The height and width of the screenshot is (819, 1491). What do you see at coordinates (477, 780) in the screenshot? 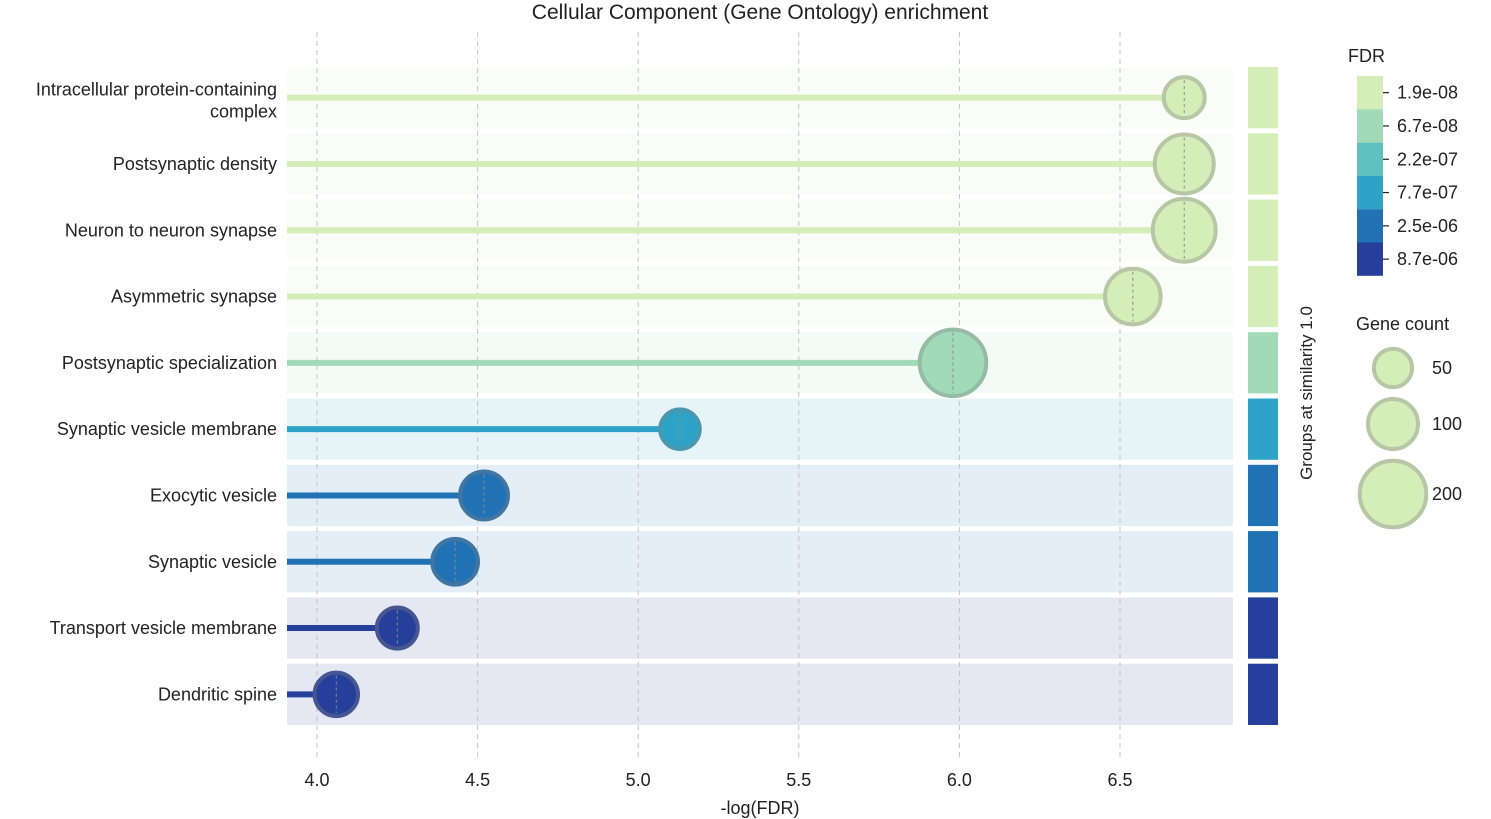
I see `x-tick-label: 4.5` at bounding box center [477, 780].